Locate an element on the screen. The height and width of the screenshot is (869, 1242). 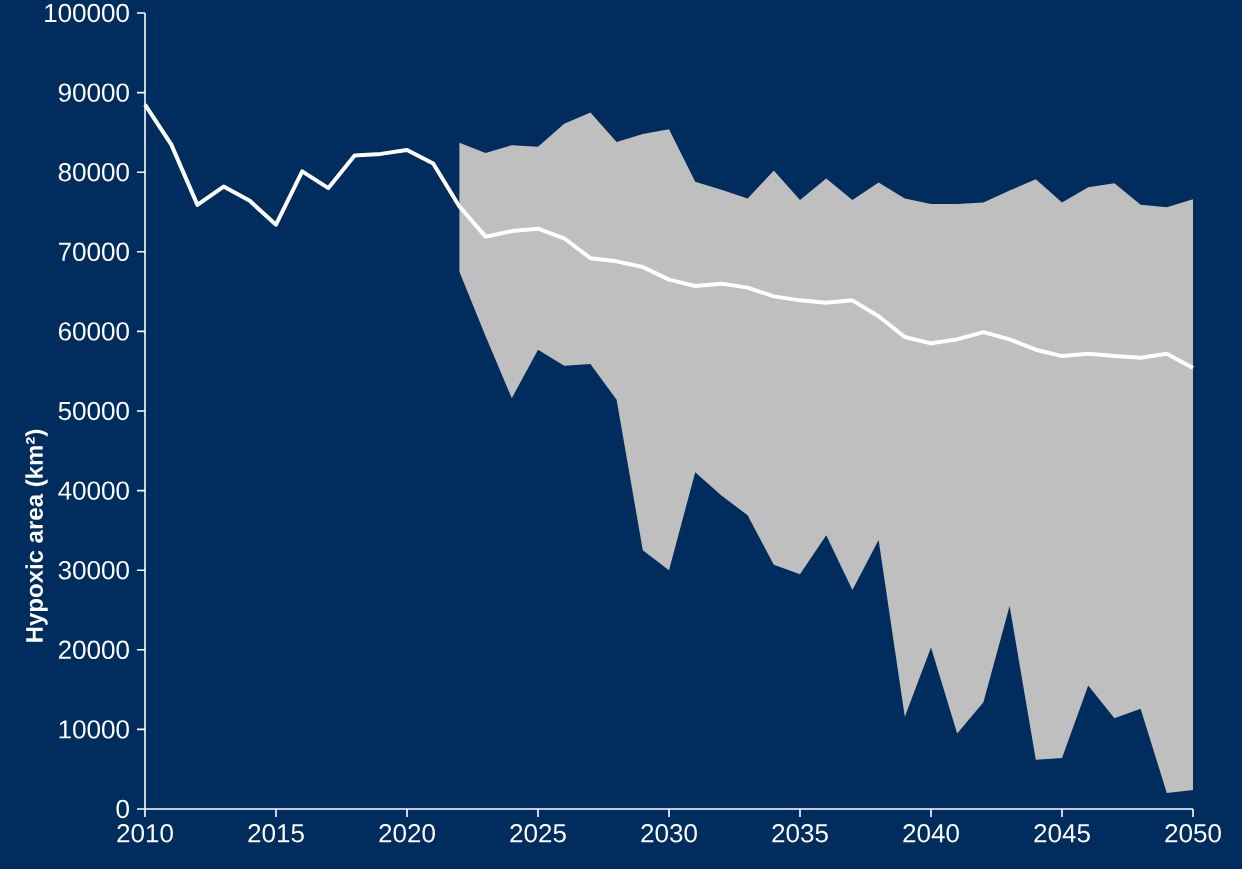
y-tick-label: 80000 is located at coordinates (93, 172).